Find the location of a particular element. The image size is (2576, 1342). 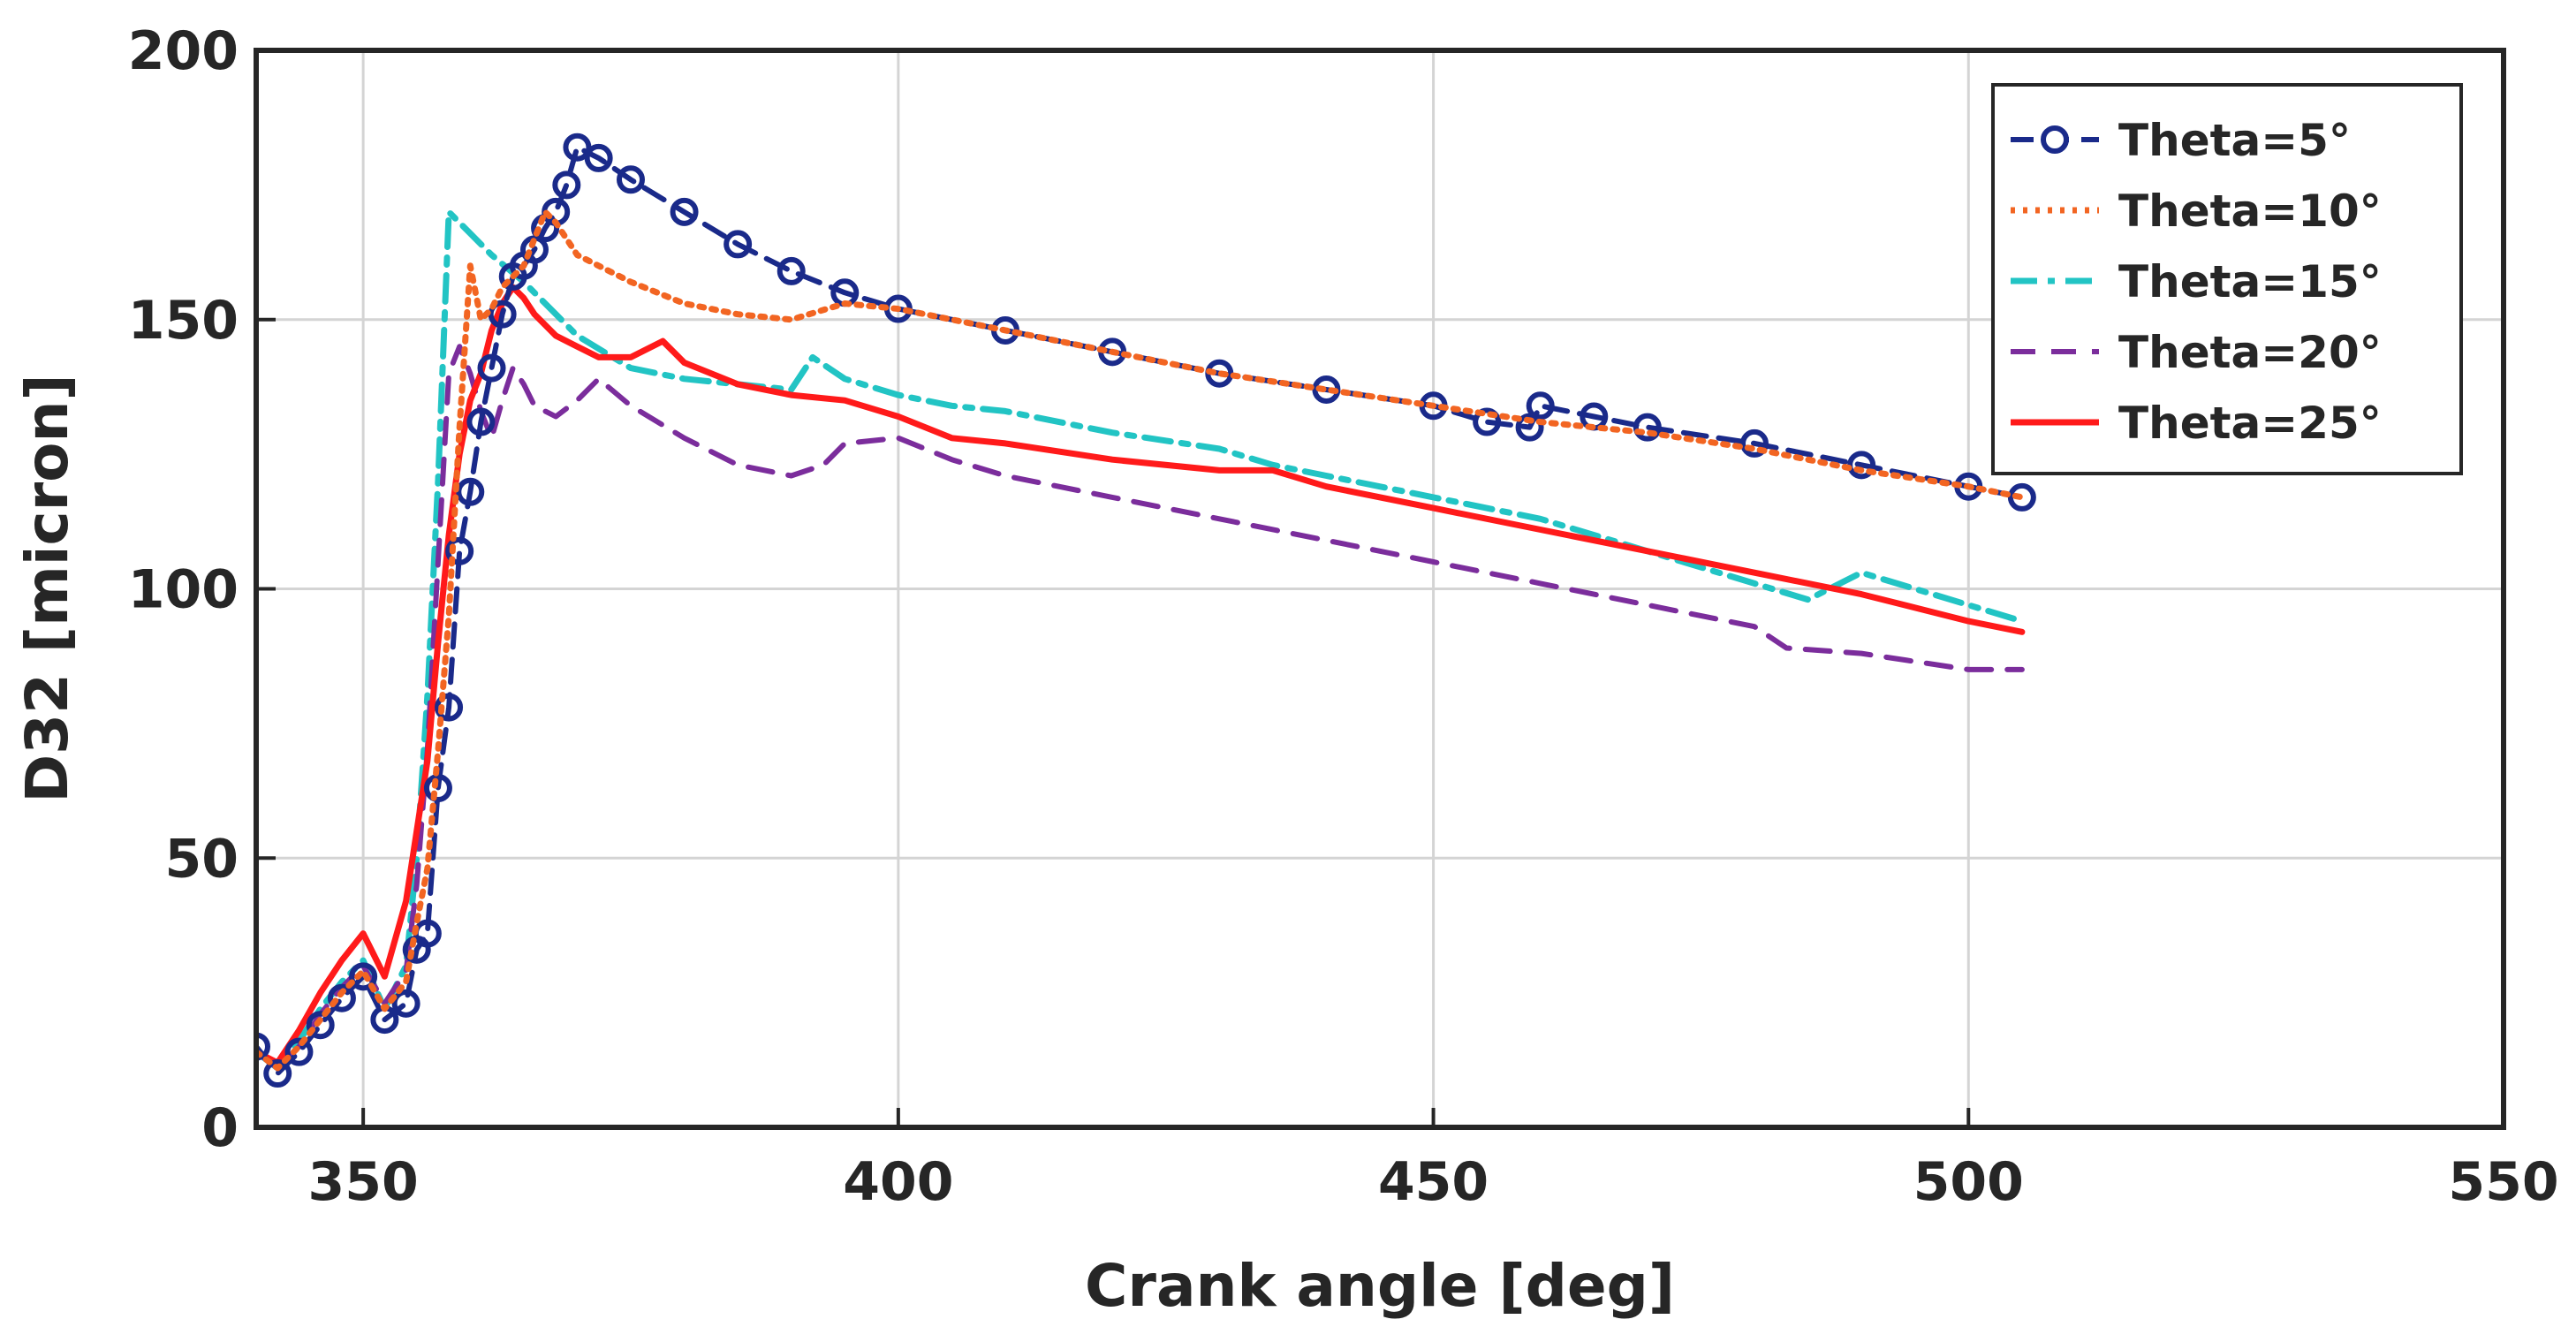

legend-item-5: Theta=25° is located at coordinates (2197, 423).